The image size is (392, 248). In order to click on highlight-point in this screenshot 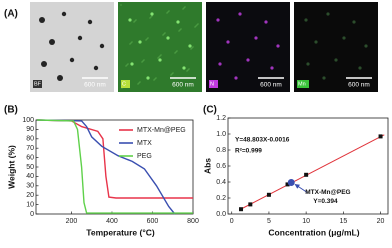, I will do `click(291, 182)`.